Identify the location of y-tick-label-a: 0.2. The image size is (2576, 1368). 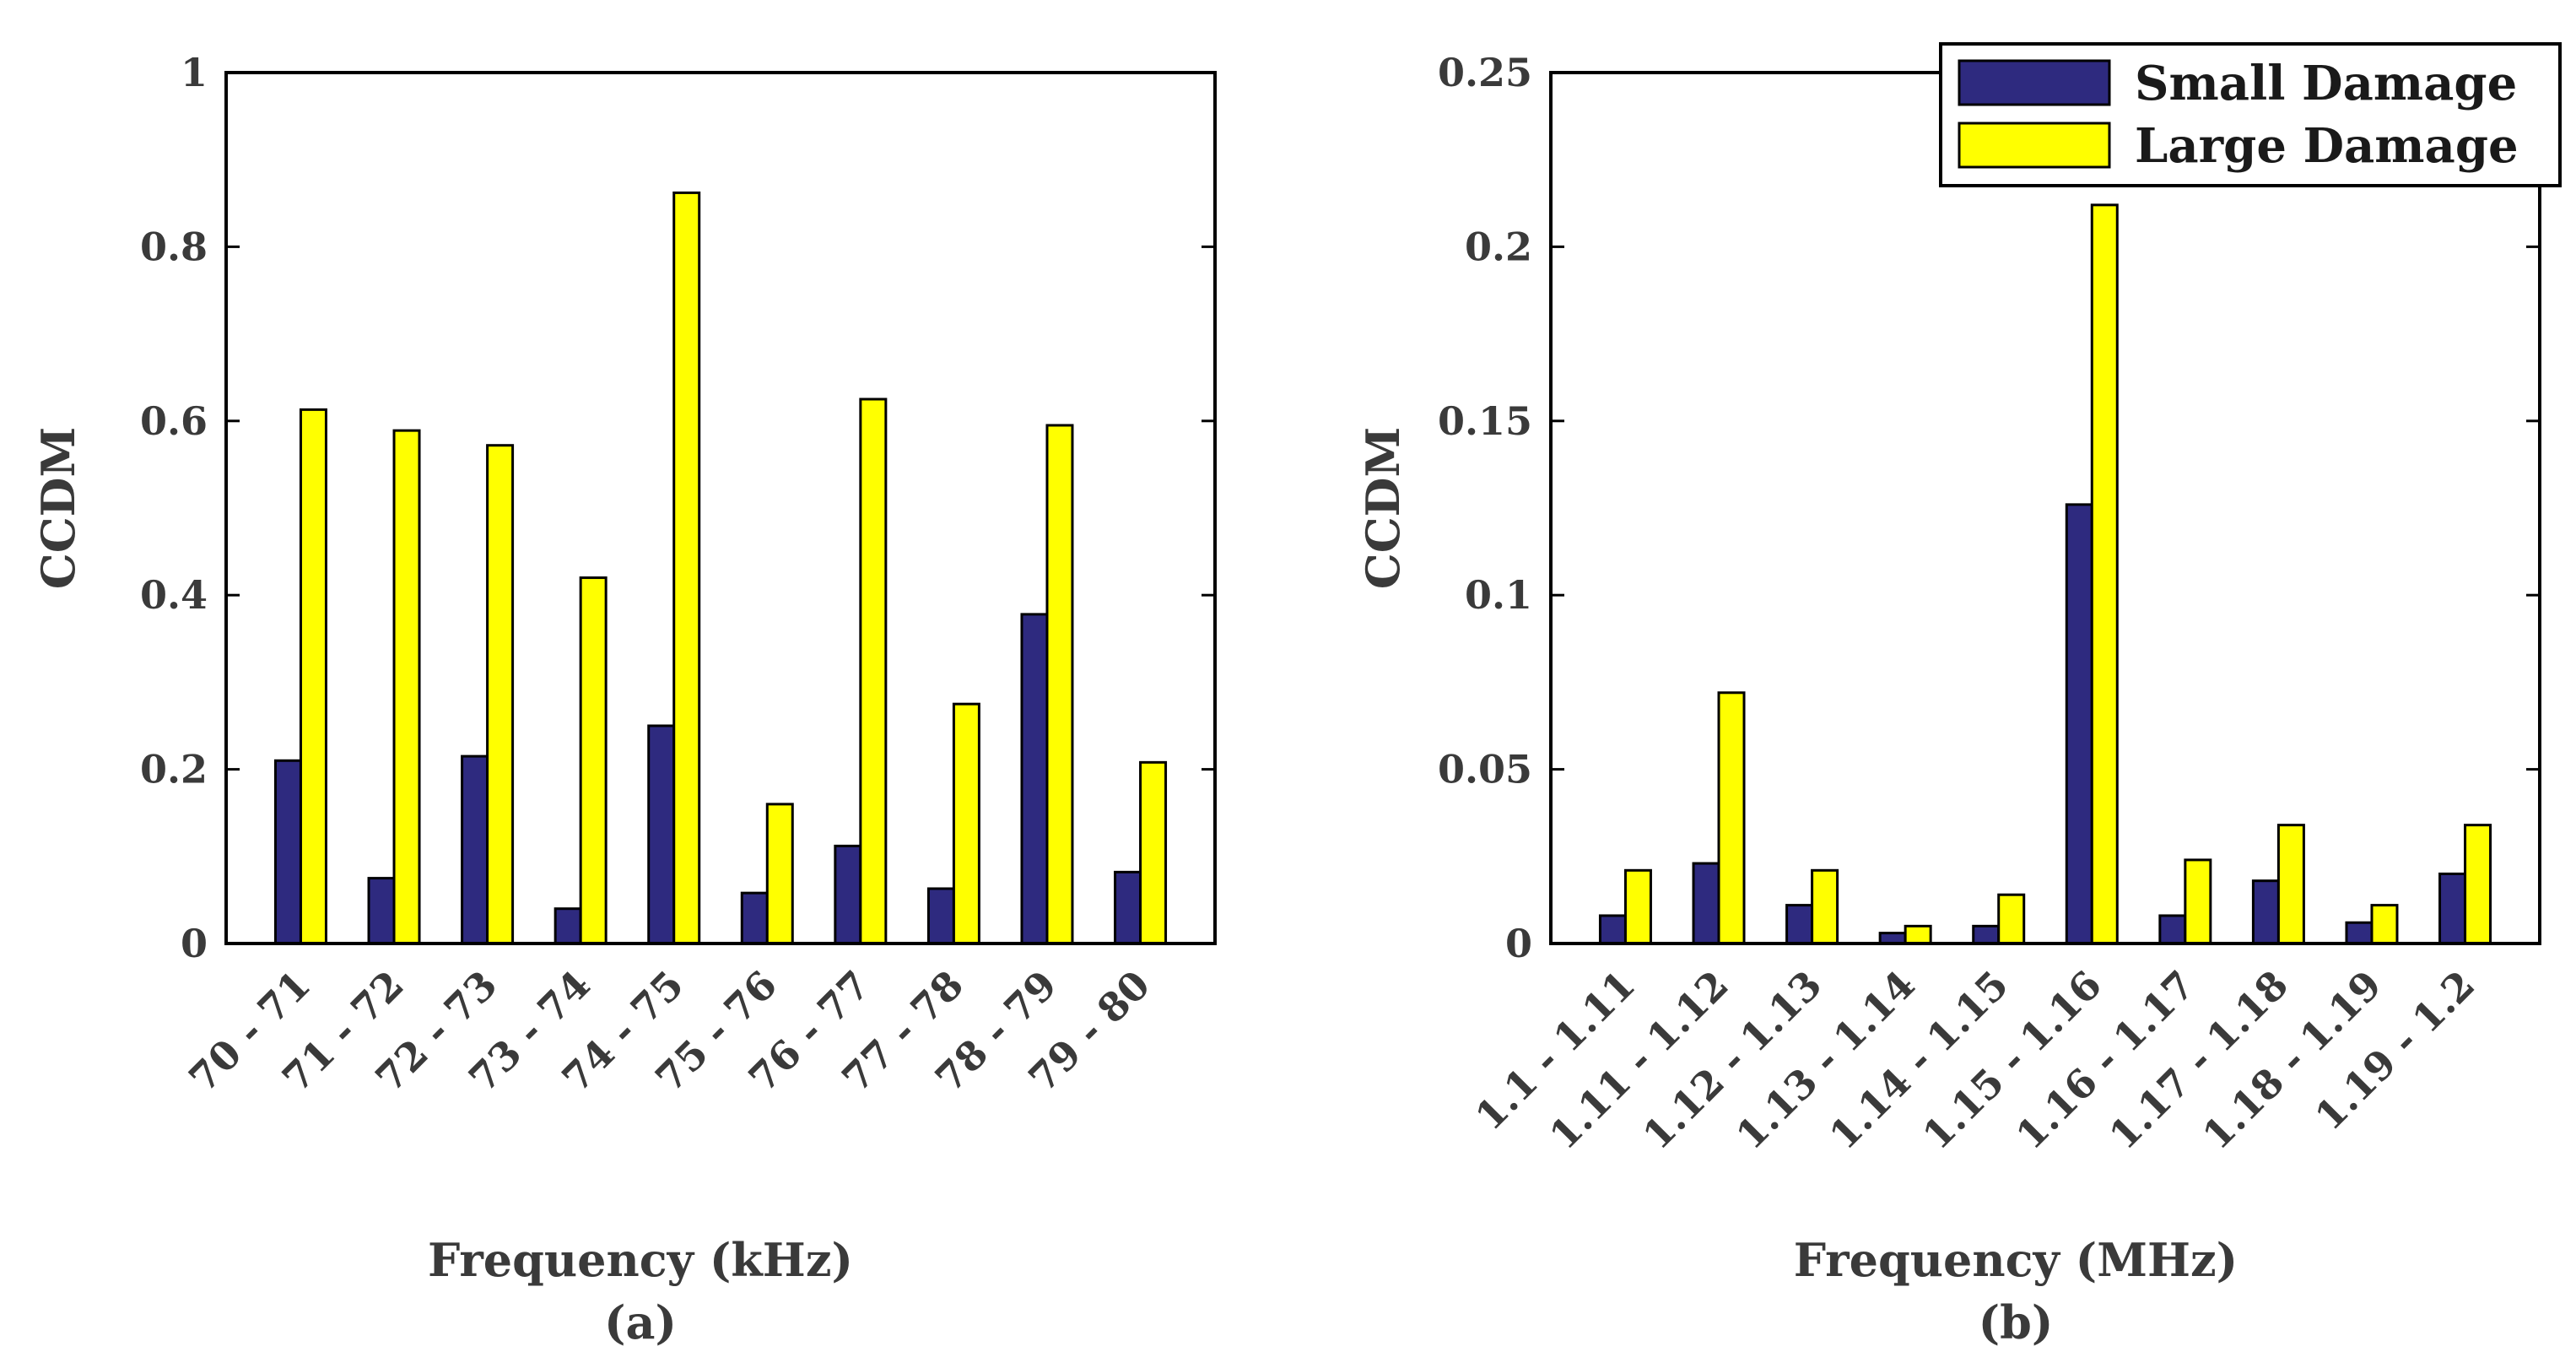
(174, 769).